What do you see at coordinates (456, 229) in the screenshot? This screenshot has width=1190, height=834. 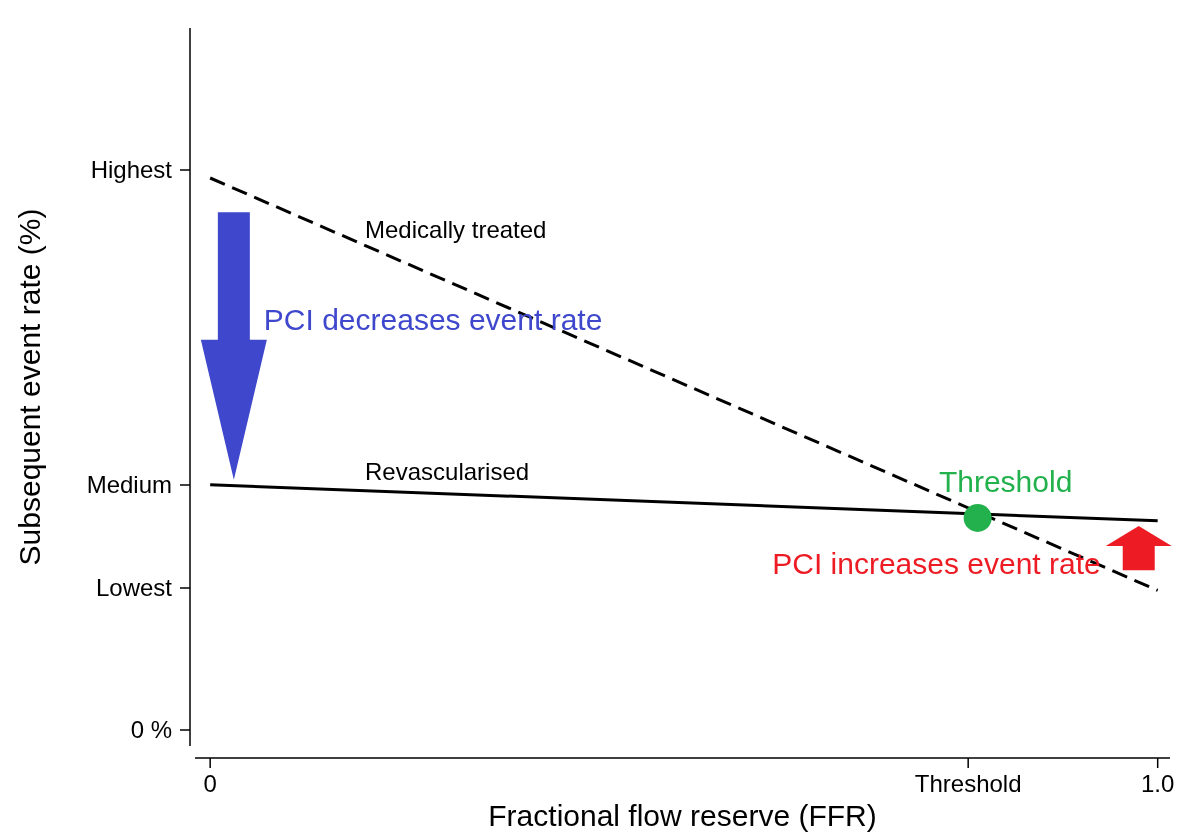 I see `series-label: Medically treated` at bounding box center [456, 229].